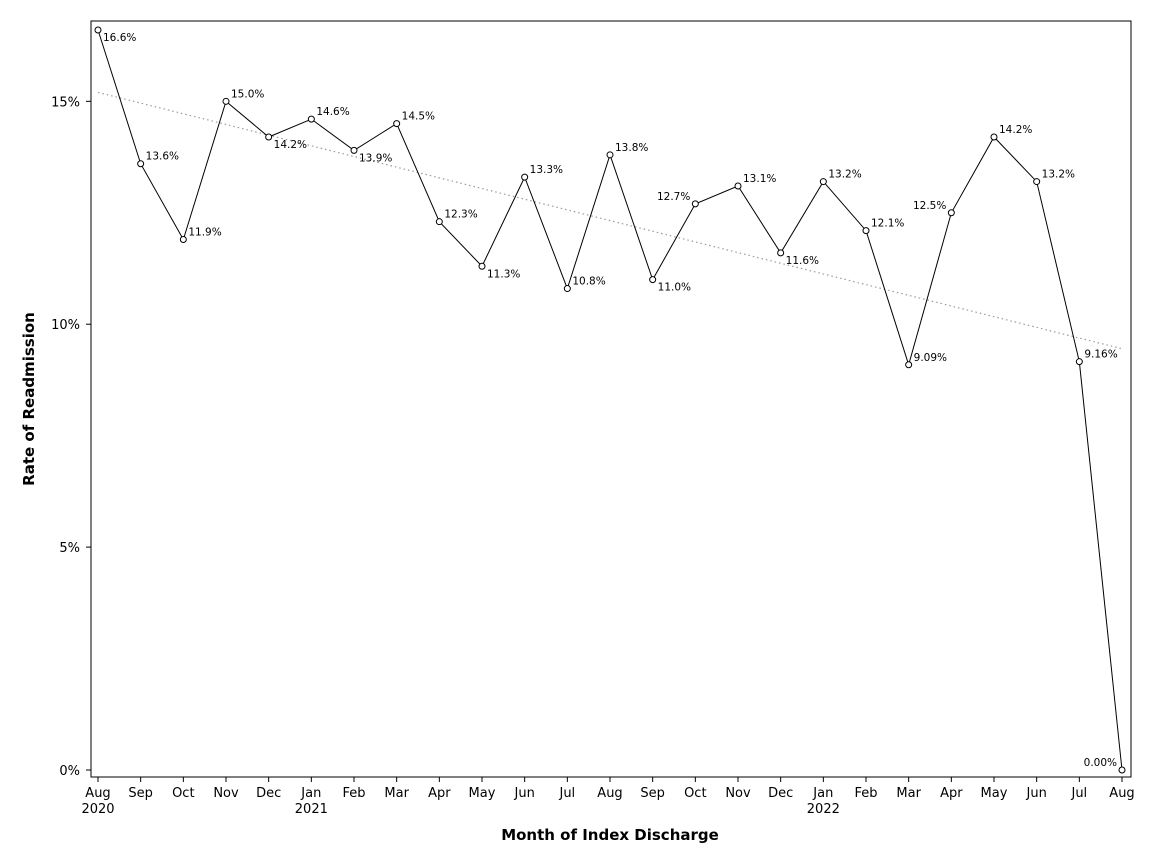  Describe the element at coordinates (204, 233) in the screenshot. I see `data-label-2: 11.9%` at that location.